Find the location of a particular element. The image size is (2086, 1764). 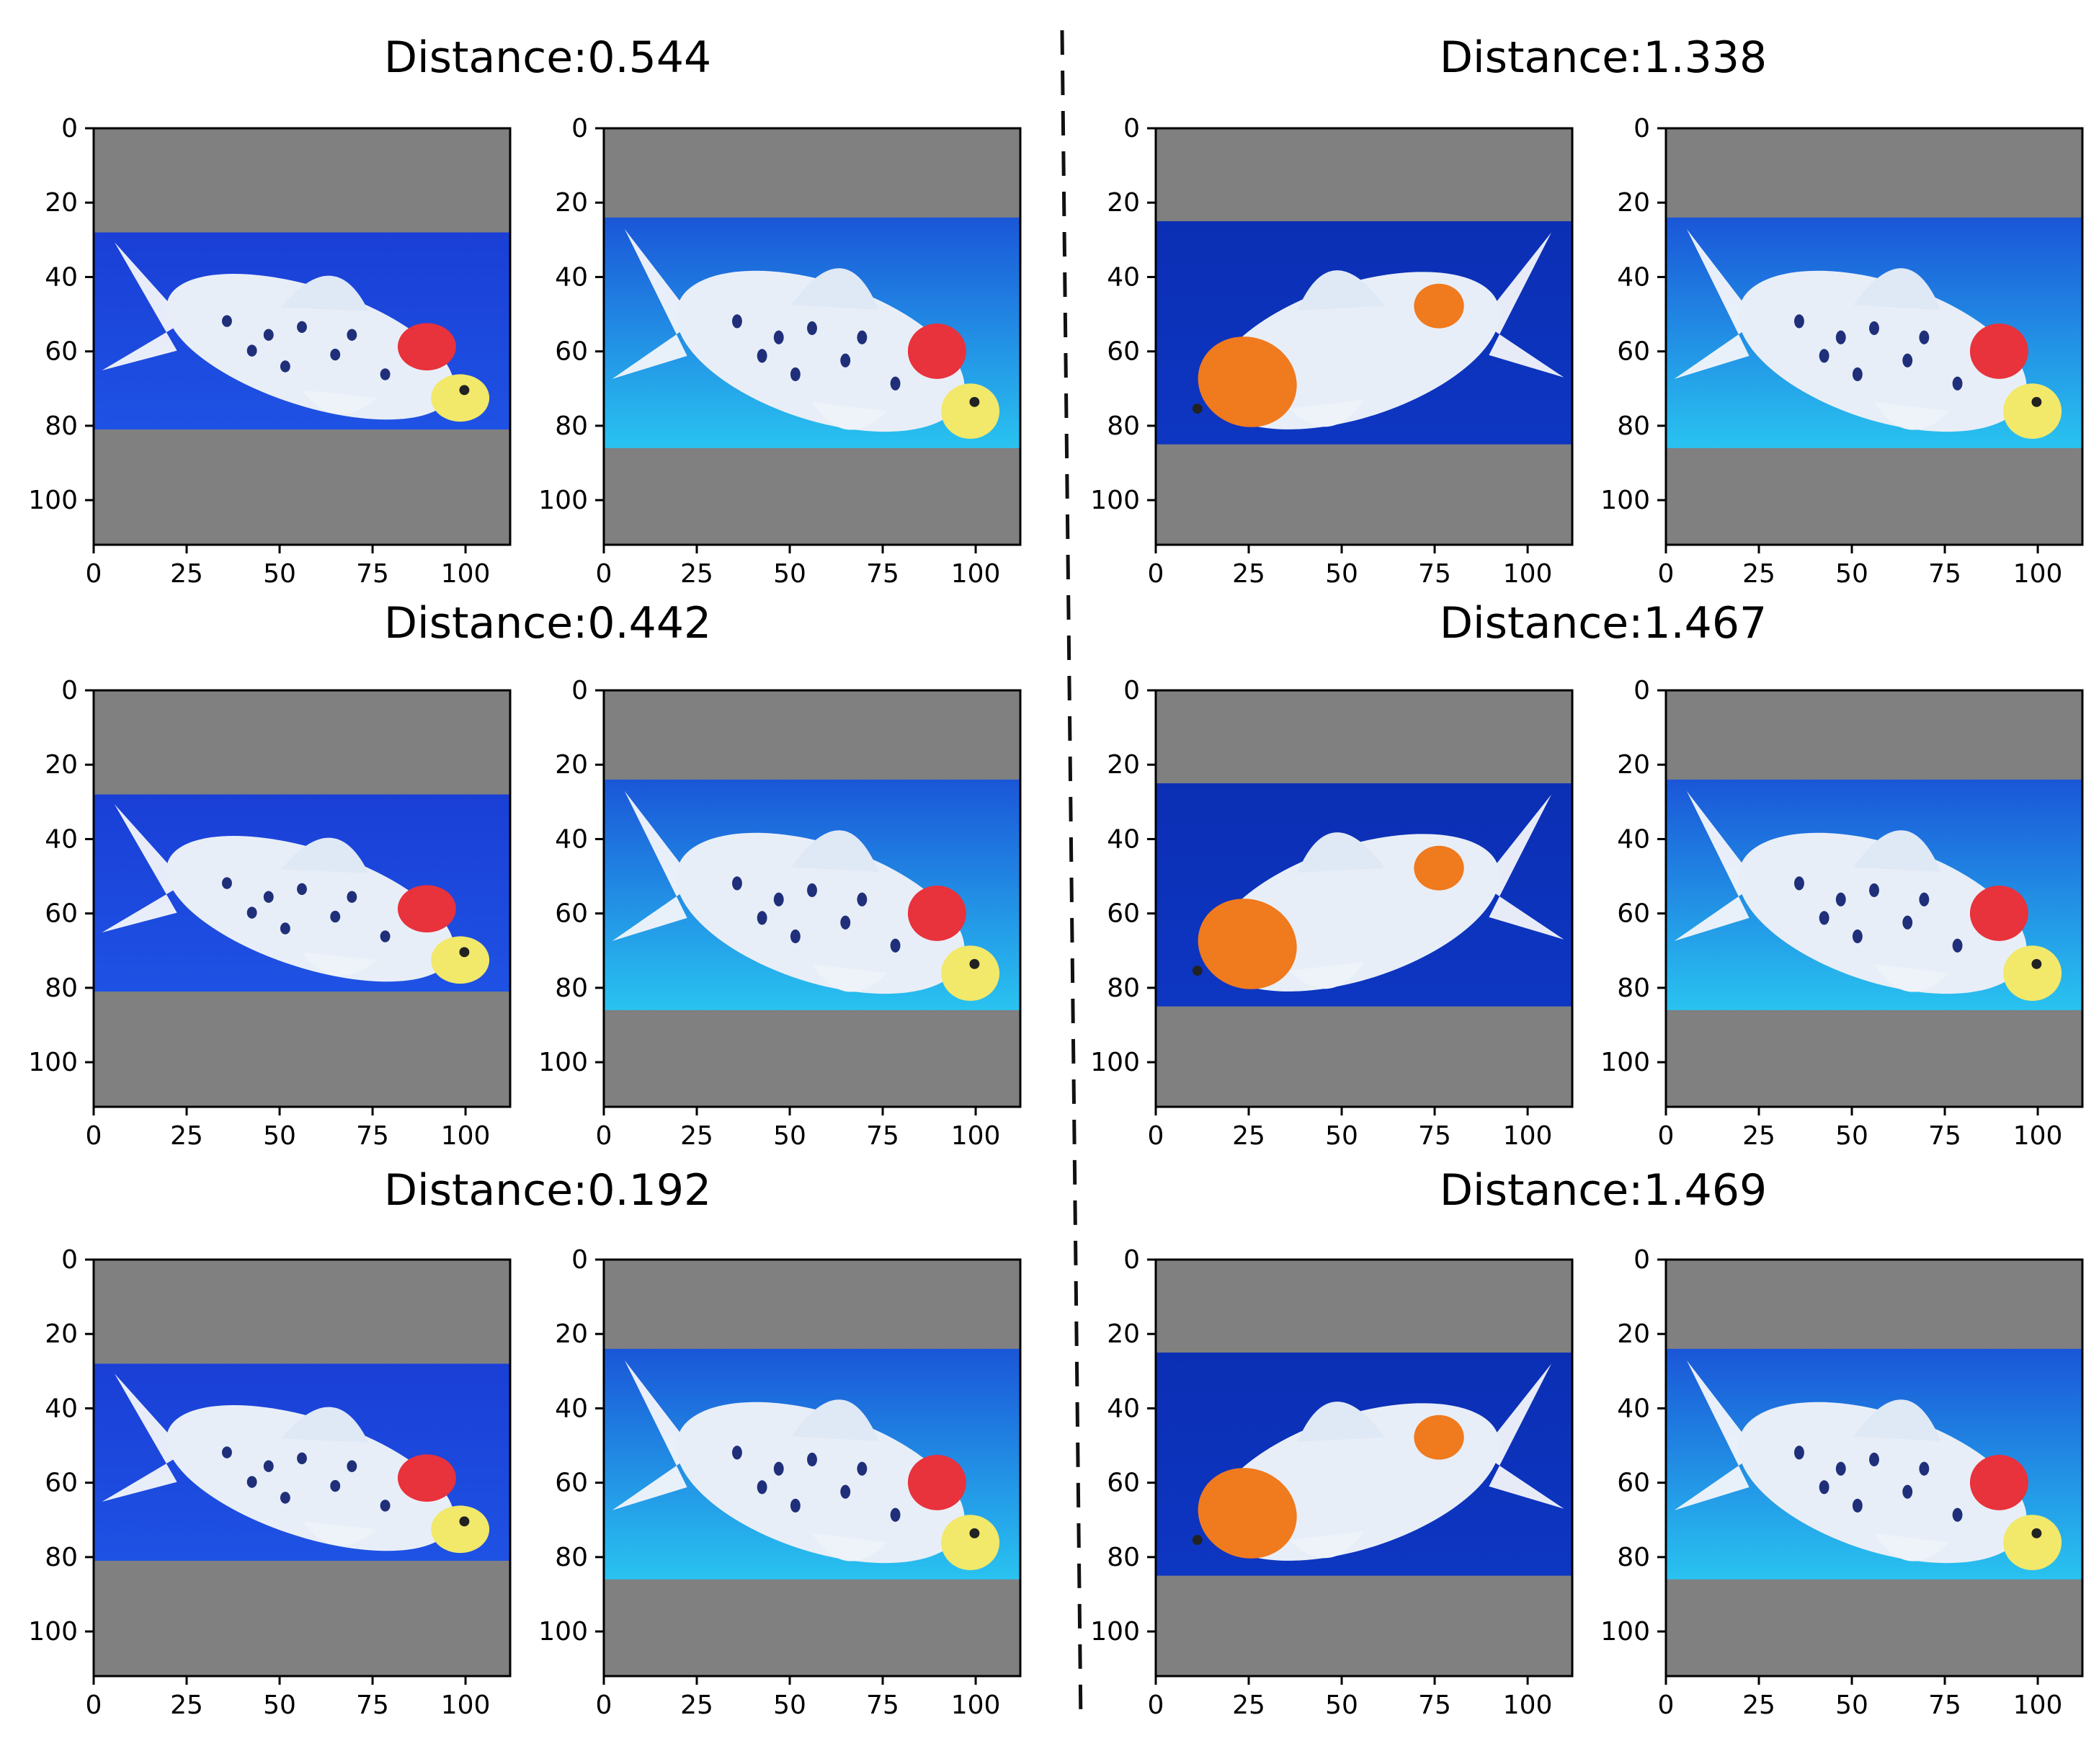

pair-title: Distance:1.467 is located at coordinates (1604, 623).